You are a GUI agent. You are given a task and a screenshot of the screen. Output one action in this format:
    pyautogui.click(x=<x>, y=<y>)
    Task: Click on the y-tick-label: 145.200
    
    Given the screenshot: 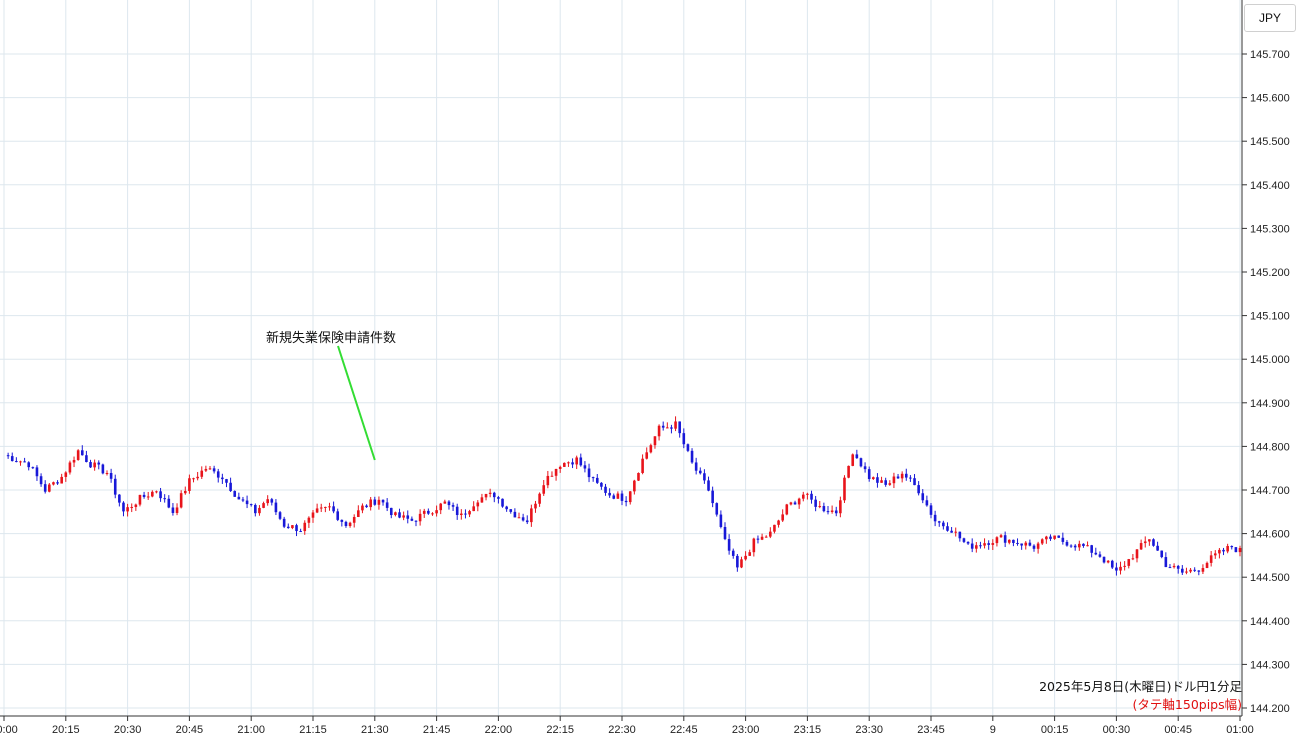 What is the action you would take?
    pyautogui.click(x=1270, y=273)
    